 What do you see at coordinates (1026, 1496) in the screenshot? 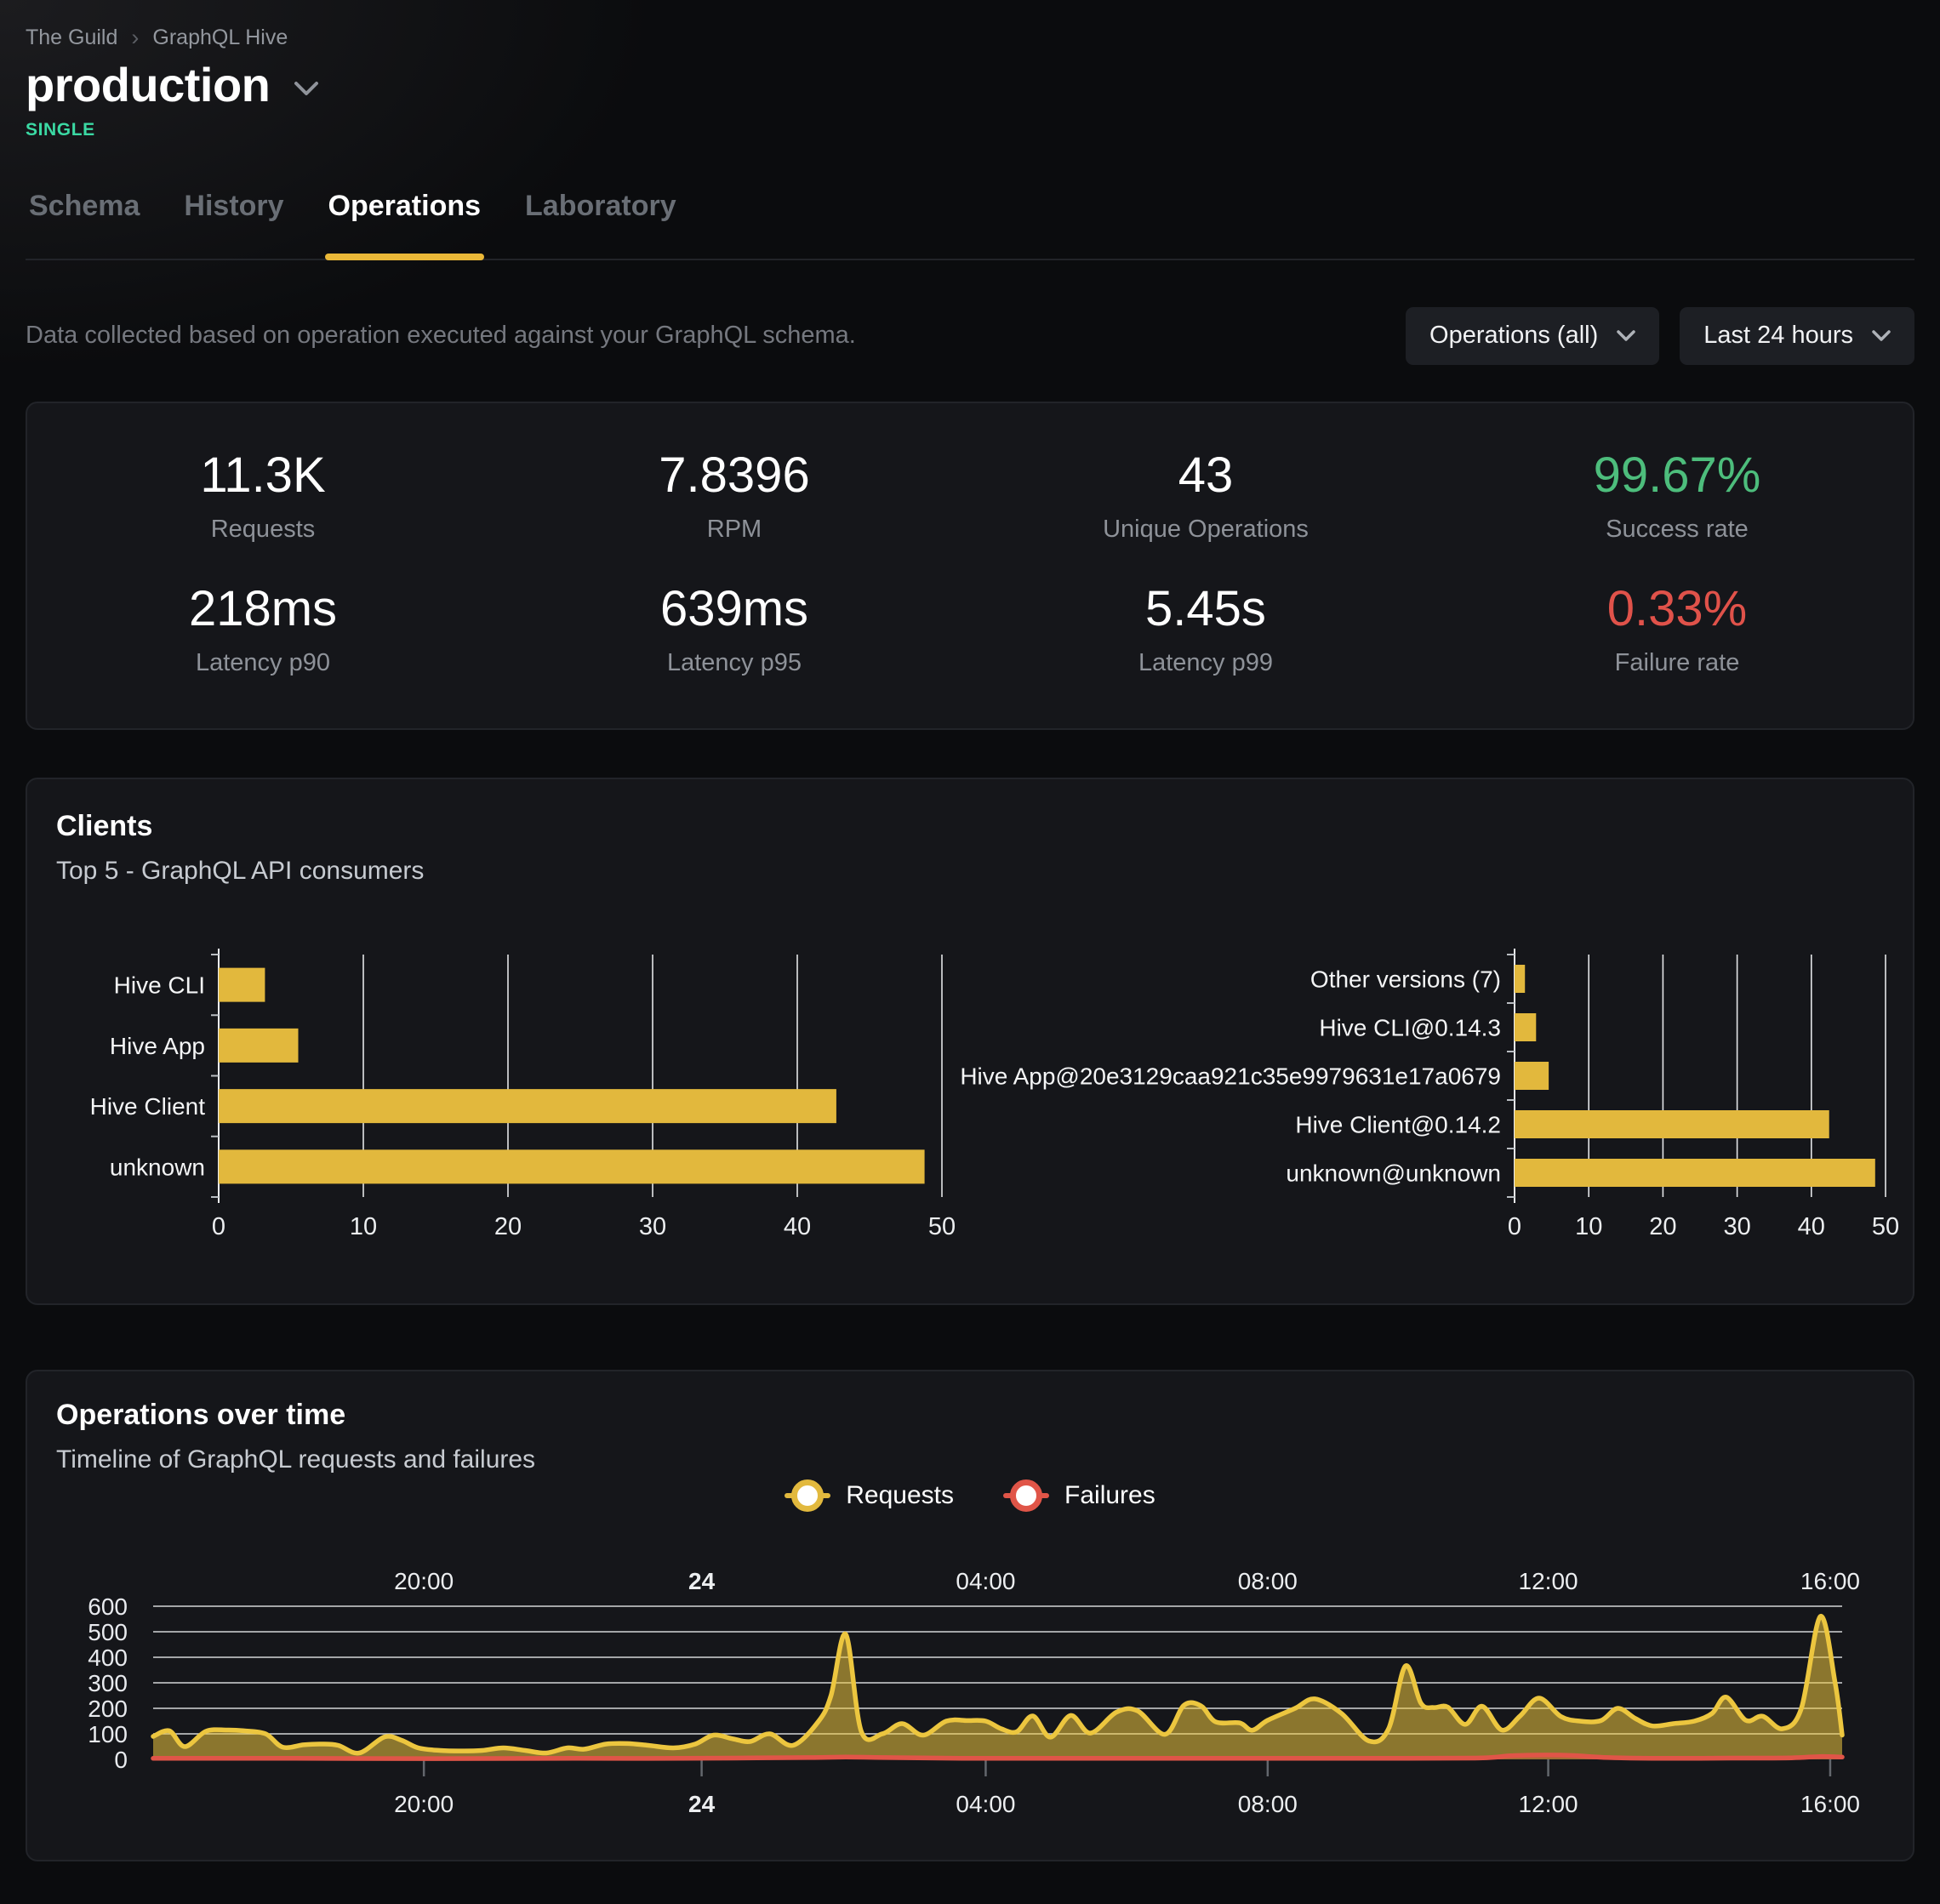
I see `failures-series-icon` at bounding box center [1026, 1496].